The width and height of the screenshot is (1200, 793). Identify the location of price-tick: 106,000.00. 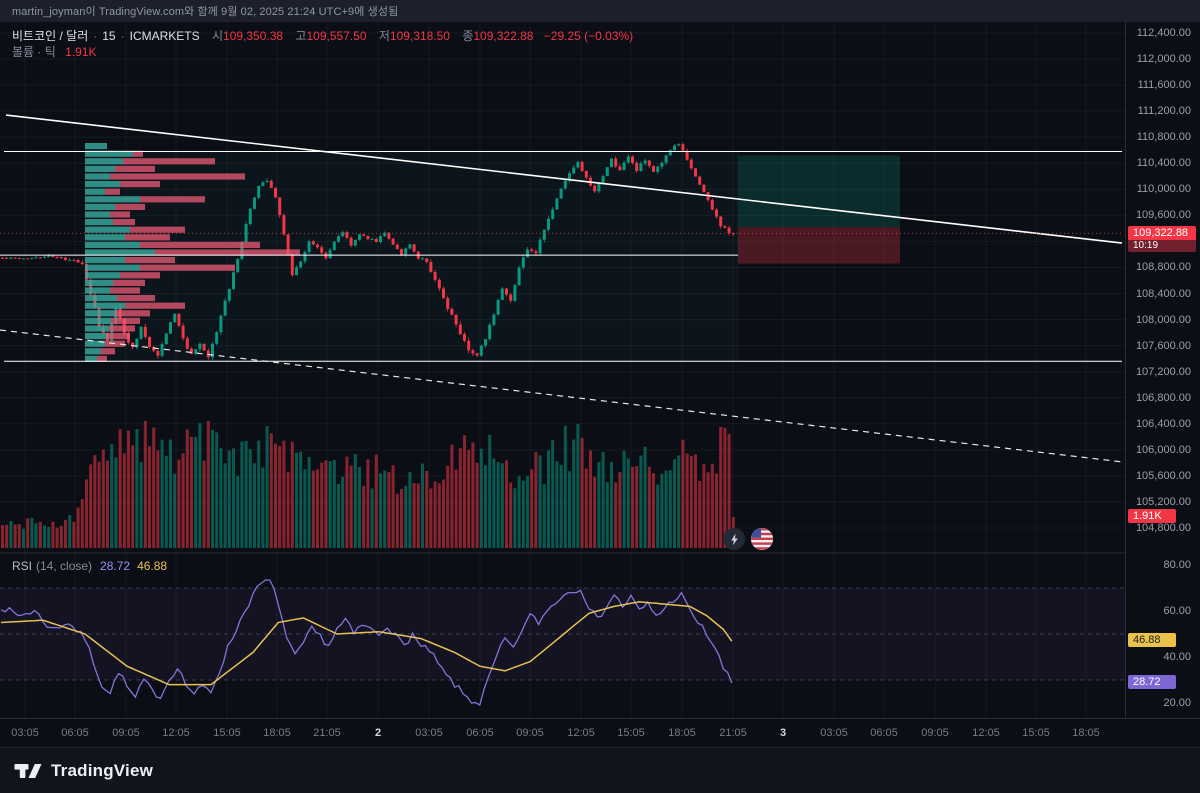
(1163, 449).